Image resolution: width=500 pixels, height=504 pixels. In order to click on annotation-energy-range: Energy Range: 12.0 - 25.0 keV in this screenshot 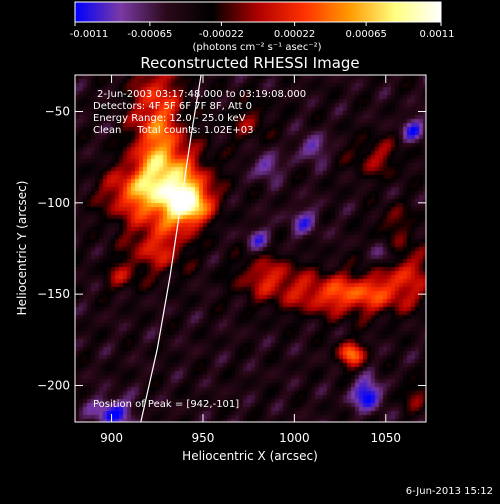, I will do `click(169, 118)`.